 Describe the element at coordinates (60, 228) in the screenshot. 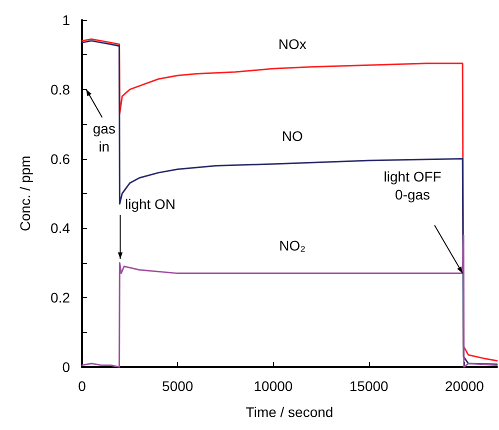

I see `y-tick-label: 0.4` at that location.